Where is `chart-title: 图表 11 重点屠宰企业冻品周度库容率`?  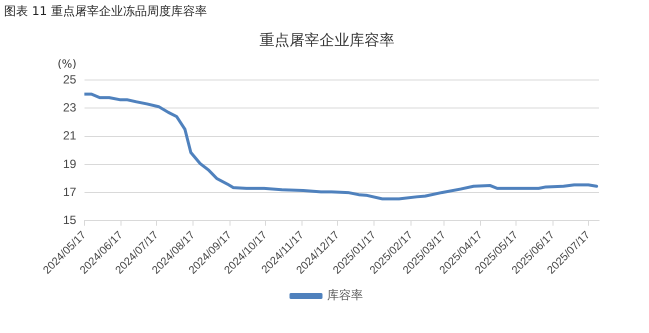 chart-title: 图表 11 重点屠宰企业冻品周度库容率 is located at coordinates (105, 11).